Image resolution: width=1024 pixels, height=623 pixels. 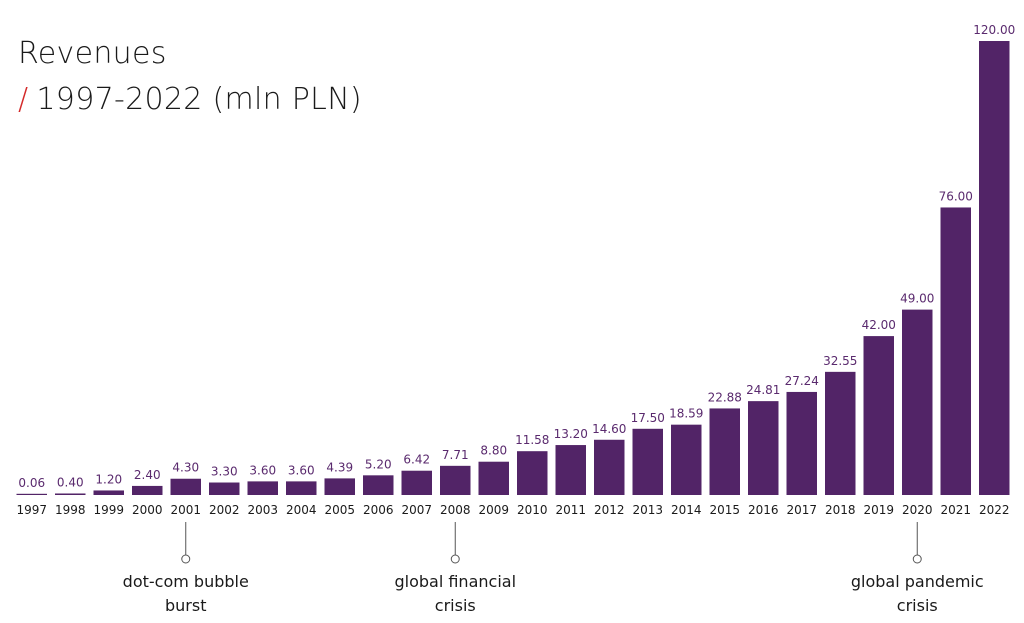 What do you see at coordinates (532, 440) in the screenshot?
I see `value-label-2010: 11.58` at bounding box center [532, 440].